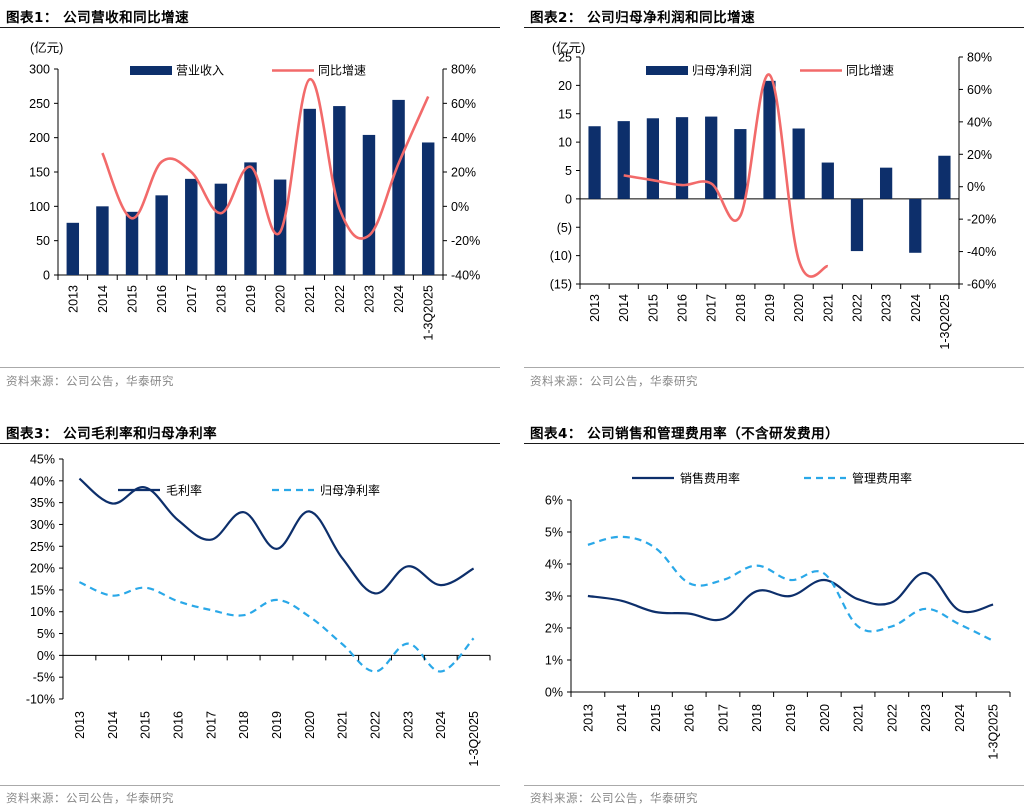 This screenshot has width=1030, height=810. Describe the element at coordinates (40, 700) in the screenshot. I see `y-tick-label: -10%` at that location.